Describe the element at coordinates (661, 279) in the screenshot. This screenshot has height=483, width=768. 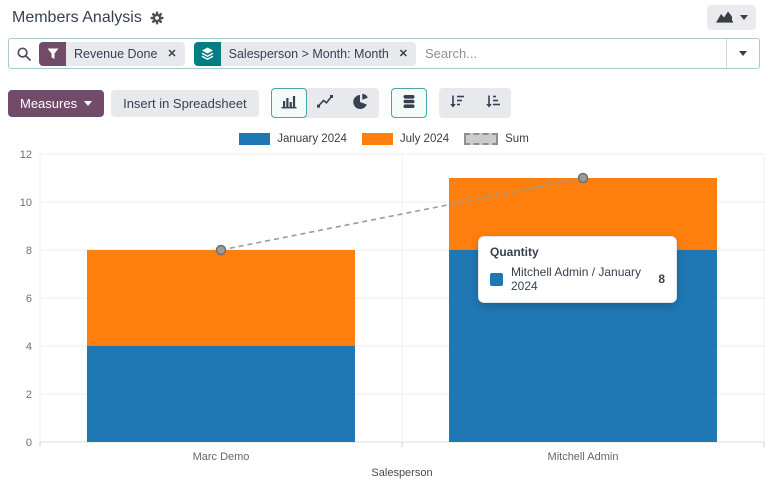
I see `tooltip-value: 8` at that location.